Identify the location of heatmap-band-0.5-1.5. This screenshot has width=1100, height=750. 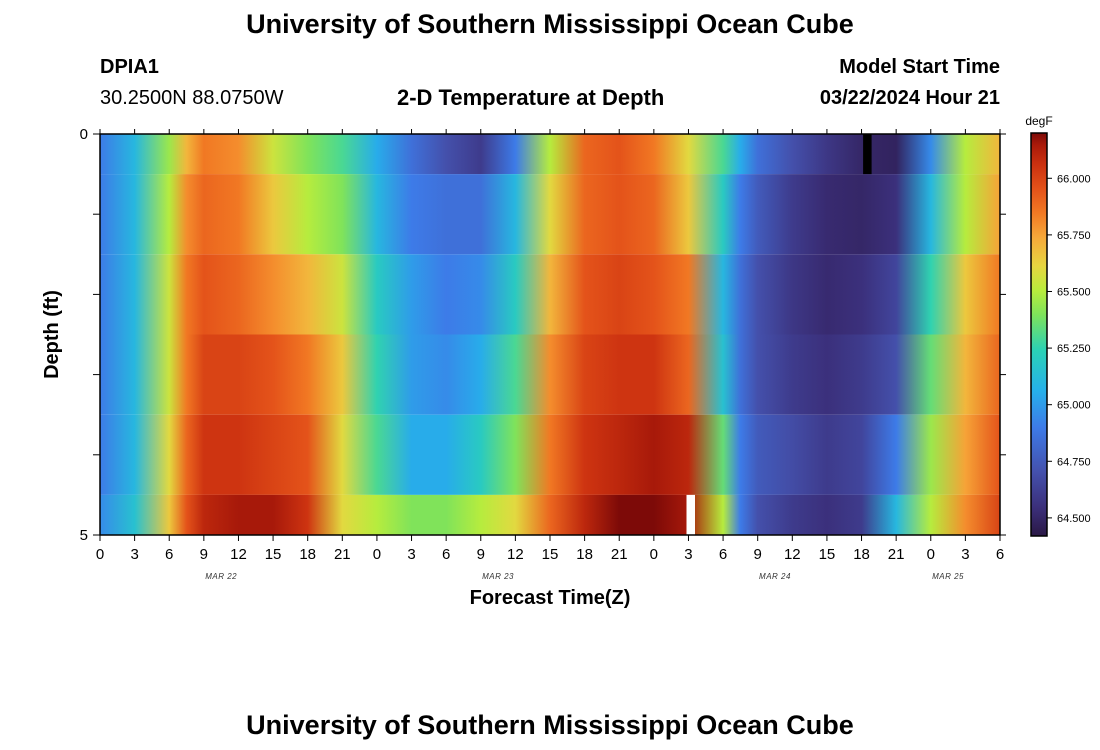
(550, 214).